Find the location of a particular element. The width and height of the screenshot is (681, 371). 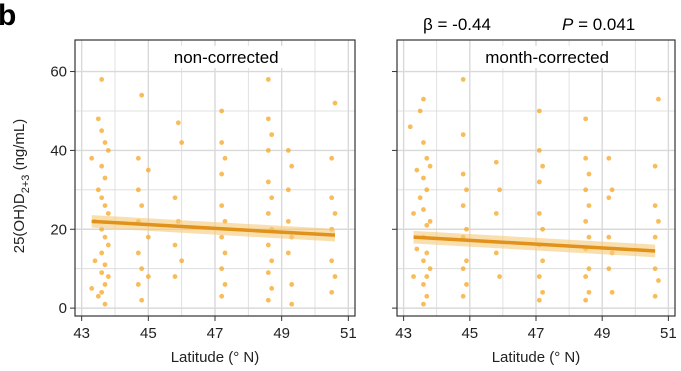

p-label: P is located at coordinates (568, 24).